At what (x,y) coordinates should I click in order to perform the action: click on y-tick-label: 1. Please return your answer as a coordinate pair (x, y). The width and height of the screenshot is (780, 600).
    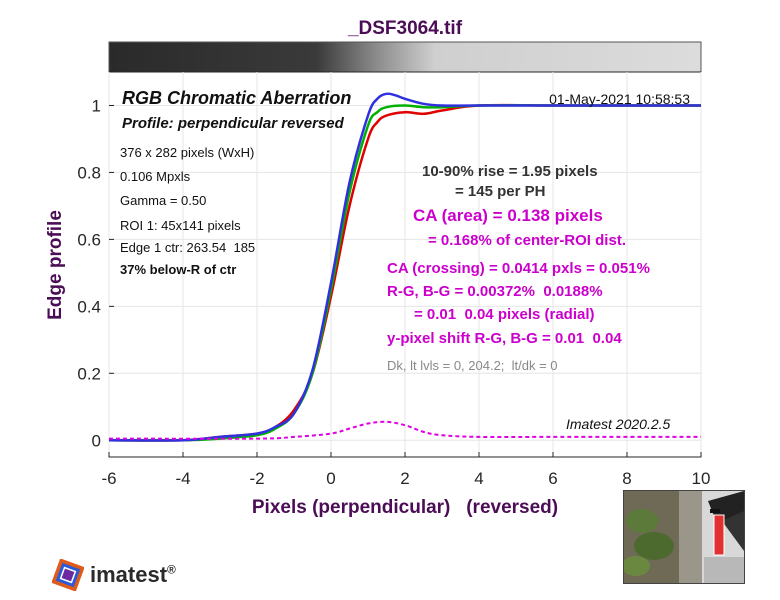
    Looking at the image, I should click on (96, 105).